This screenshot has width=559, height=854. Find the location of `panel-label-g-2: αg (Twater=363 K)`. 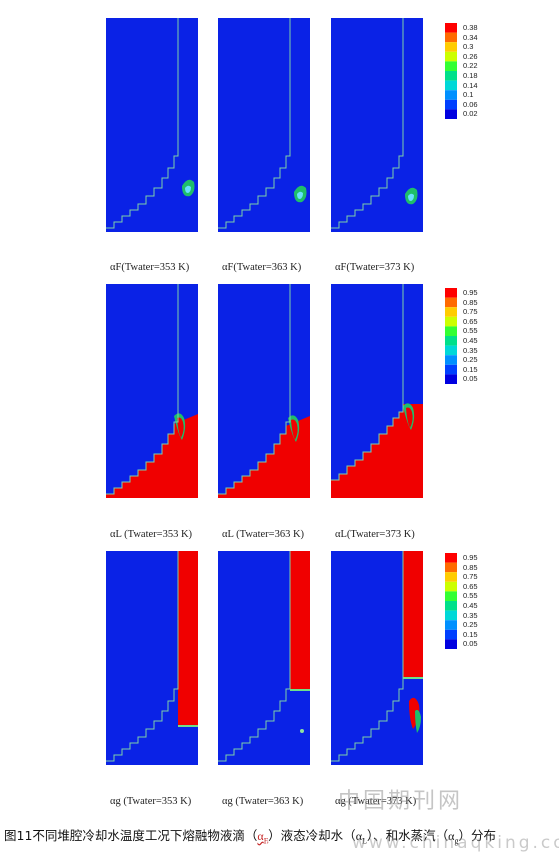

panel-label-g-2: αg (Twater=363 K) is located at coordinates (263, 801).